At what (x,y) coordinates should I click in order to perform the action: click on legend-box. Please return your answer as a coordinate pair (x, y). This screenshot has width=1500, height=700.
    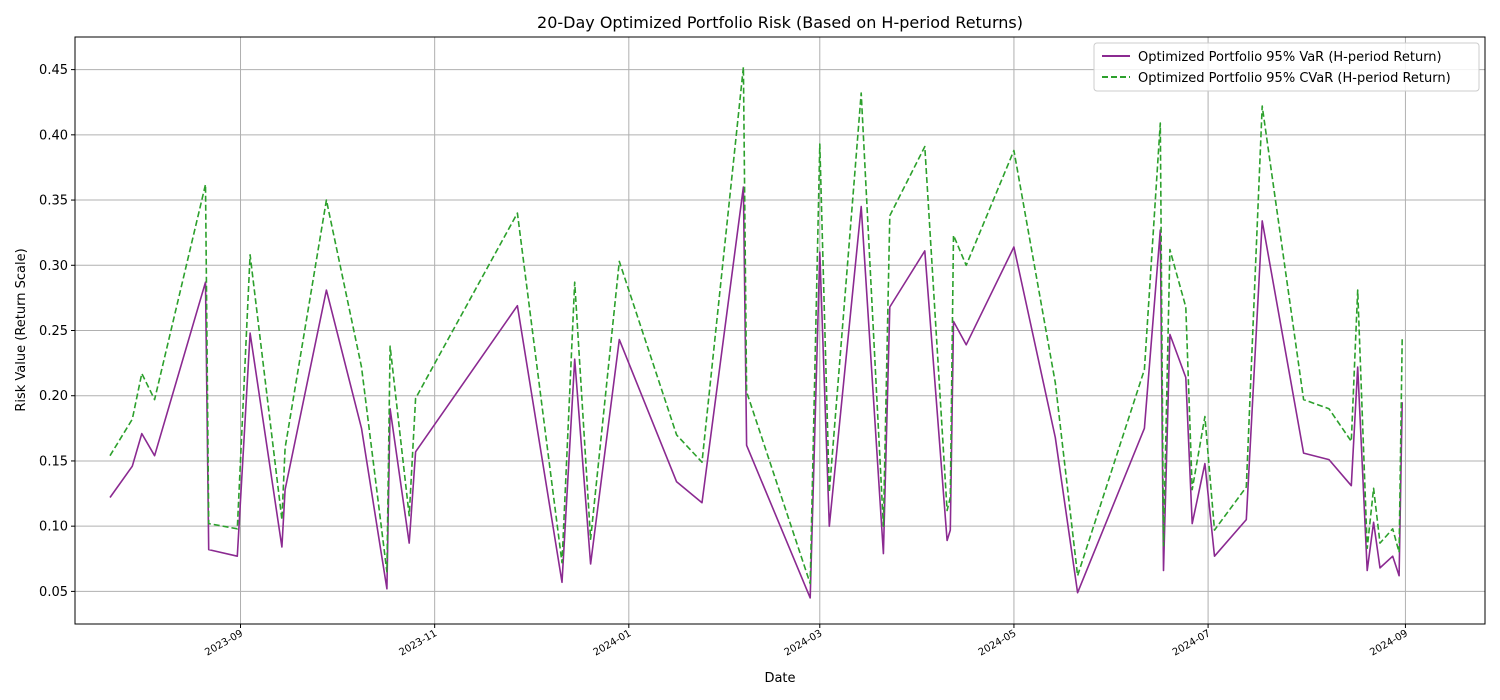
    Looking at the image, I should click on (1286, 67).